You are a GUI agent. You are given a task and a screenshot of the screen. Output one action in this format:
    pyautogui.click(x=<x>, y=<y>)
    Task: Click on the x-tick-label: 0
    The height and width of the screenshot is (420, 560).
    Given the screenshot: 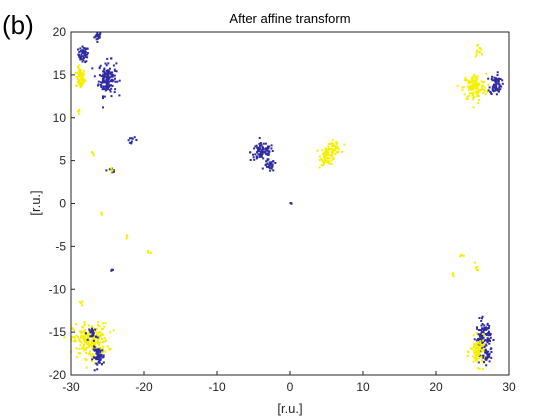 What is the action you would take?
    pyautogui.click(x=290, y=387)
    